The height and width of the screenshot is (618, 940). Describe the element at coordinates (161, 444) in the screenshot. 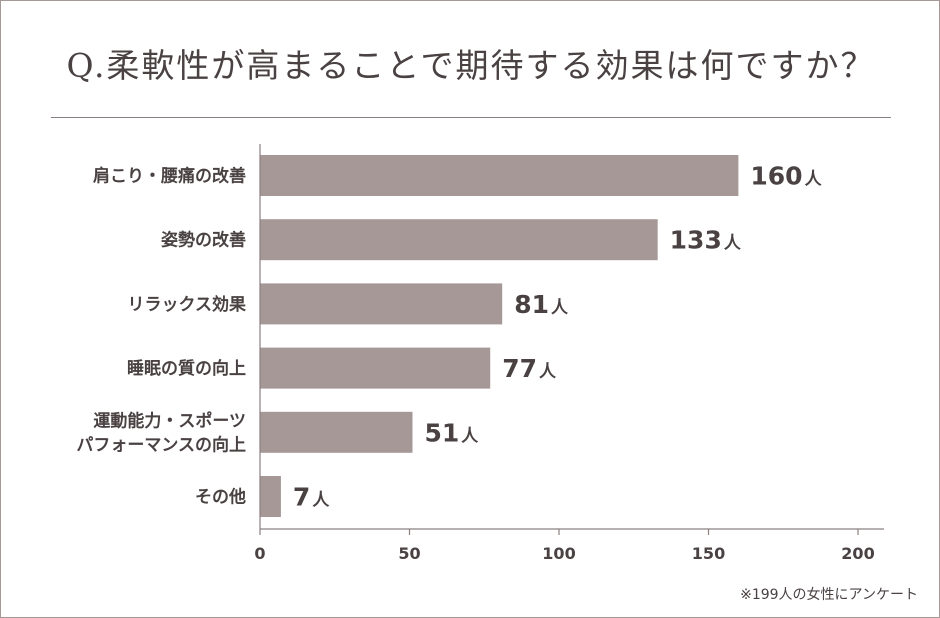

I see `category-label: パフォーマンスの向上` at that location.